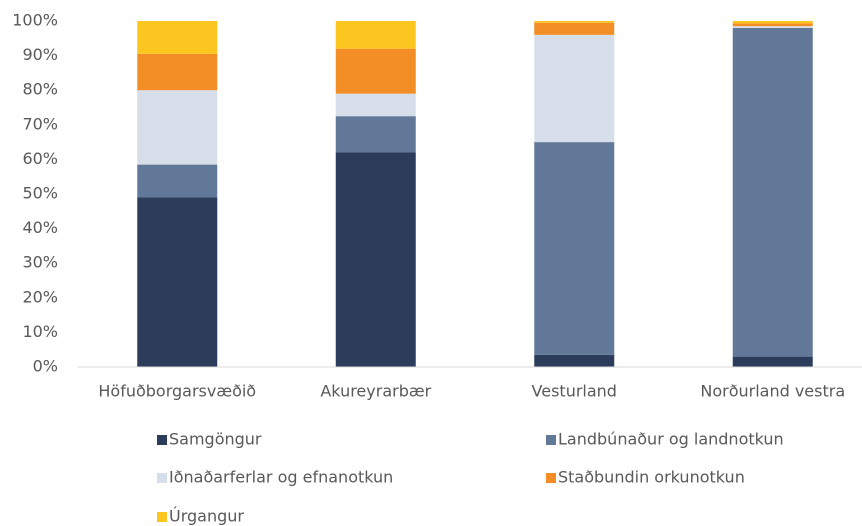 This screenshot has height=526, width=862. What do you see at coordinates (206, 516) in the screenshot?
I see `legend-label: Úrgangur` at bounding box center [206, 516].